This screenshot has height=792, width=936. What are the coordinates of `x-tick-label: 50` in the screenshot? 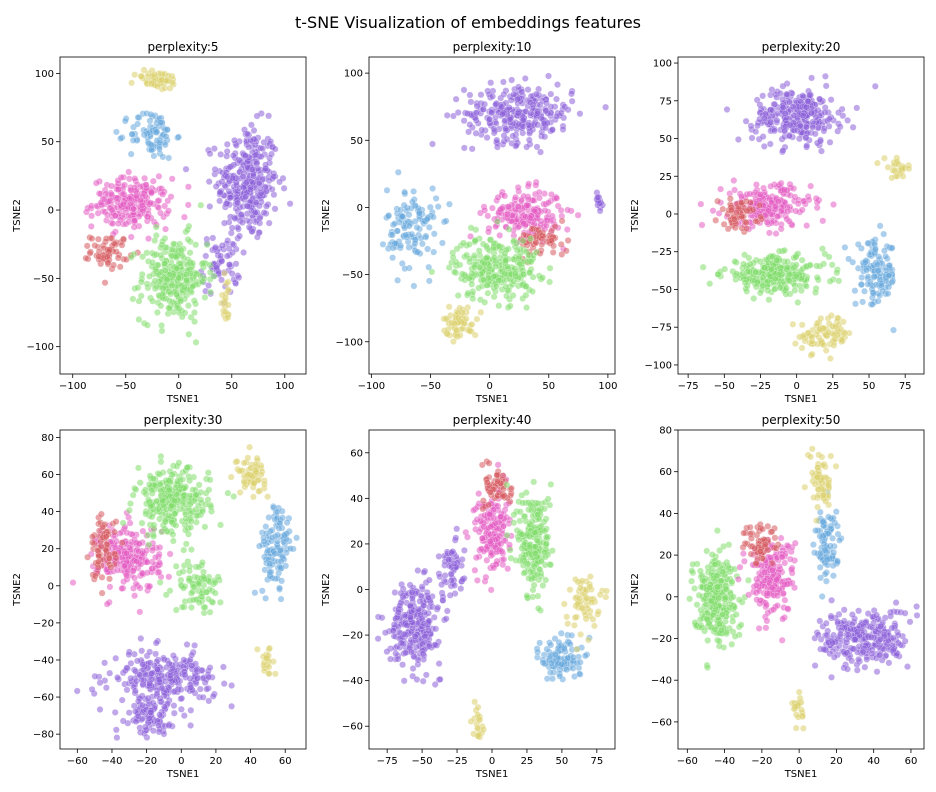 It's located at (548, 386).